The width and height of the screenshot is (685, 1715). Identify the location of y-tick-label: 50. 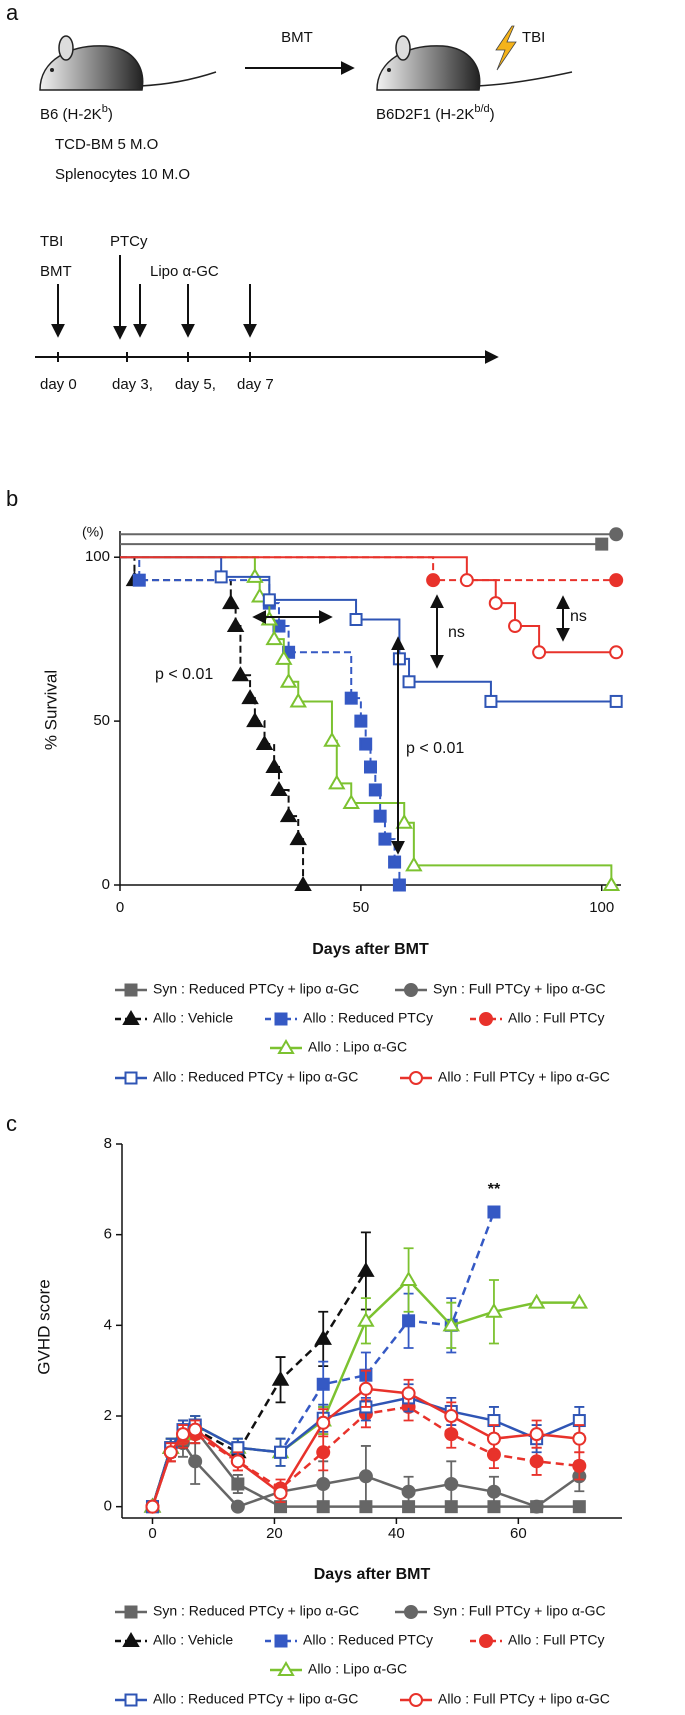
(101, 720).